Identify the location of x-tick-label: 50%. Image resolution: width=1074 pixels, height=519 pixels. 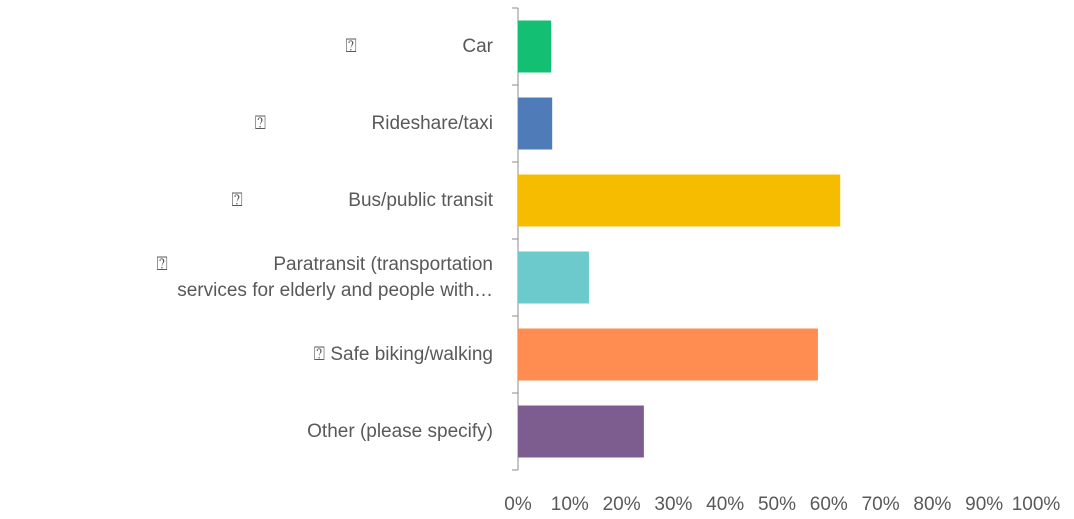
(777, 504).